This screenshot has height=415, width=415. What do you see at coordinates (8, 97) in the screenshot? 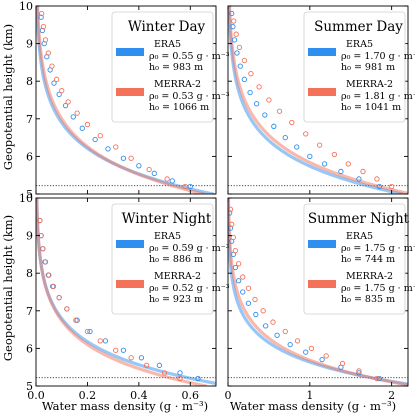
I see `y-axis-label-top: Geopotential height (km)` at bounding box center [8, 97].